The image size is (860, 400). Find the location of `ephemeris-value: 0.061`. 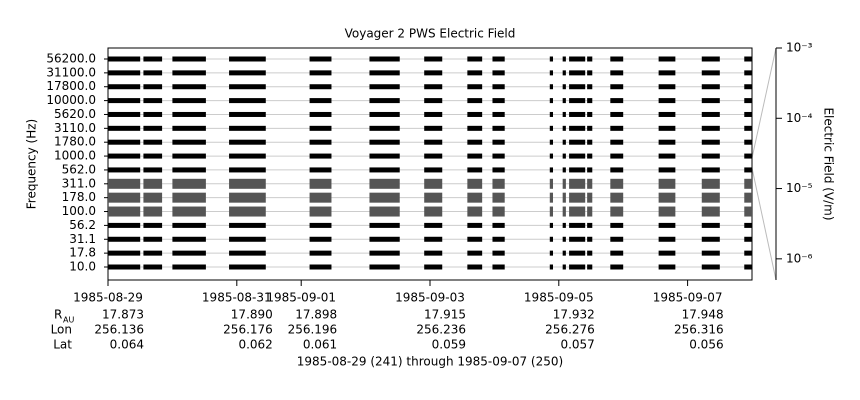

ephemeris-value: 0.061 is located at coordinates (320, 345).